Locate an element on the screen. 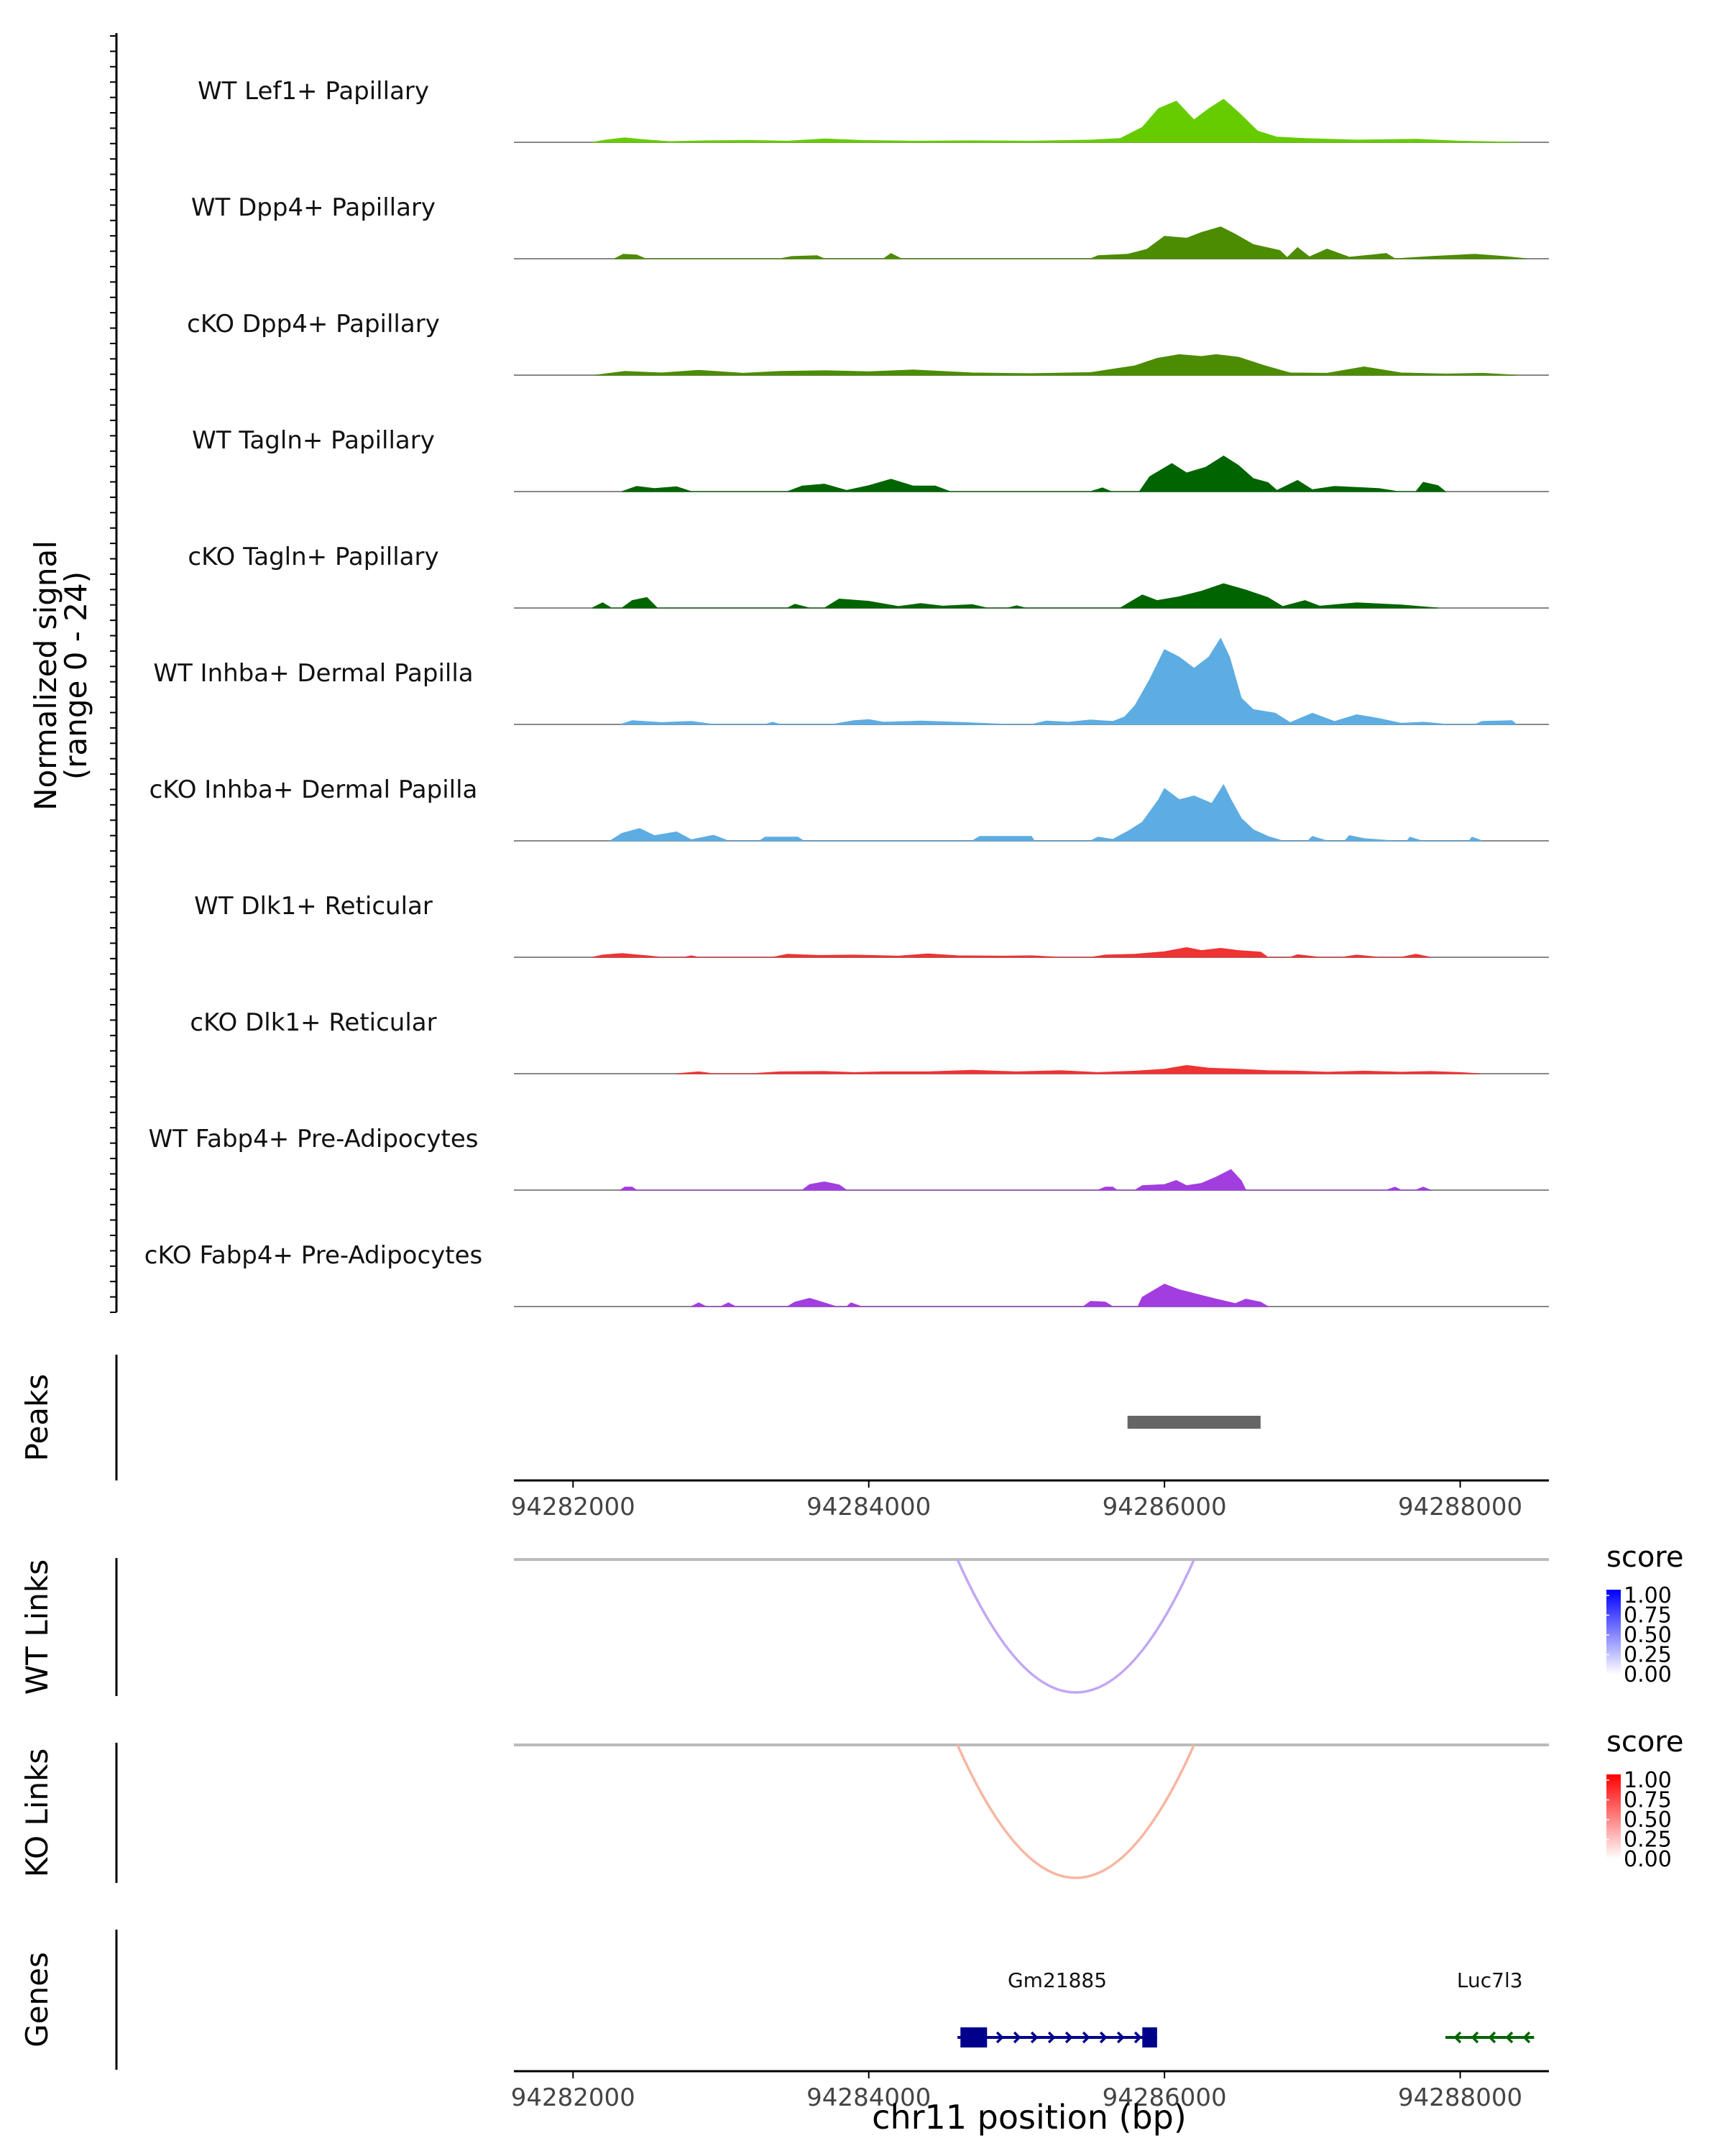 The width and height of the screenshot is (1725, 2156). gene: Luc7l3 is located at coordinates (1490, 2006).